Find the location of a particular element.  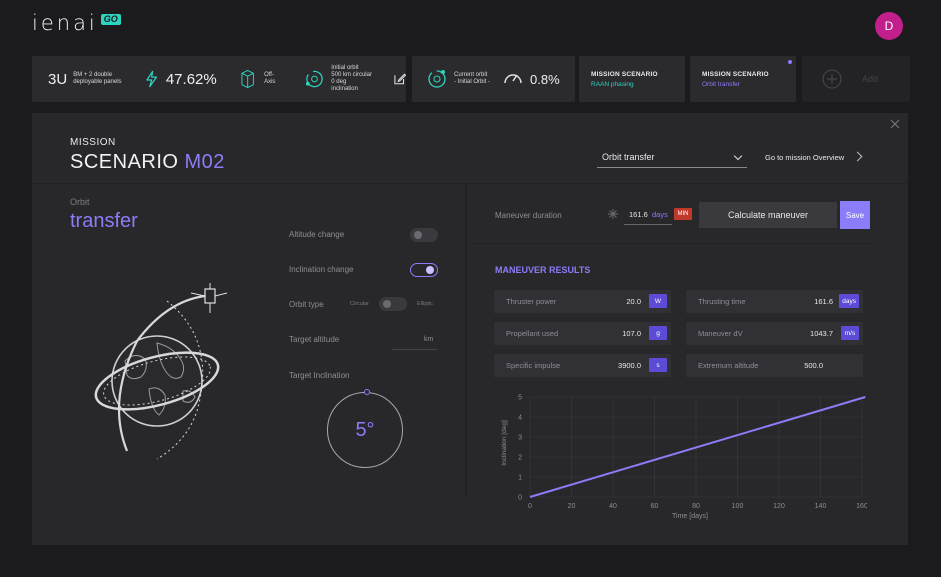

result-specific-impulse: Specific impulse 3900.0 s is located at coordinates (582, 365).